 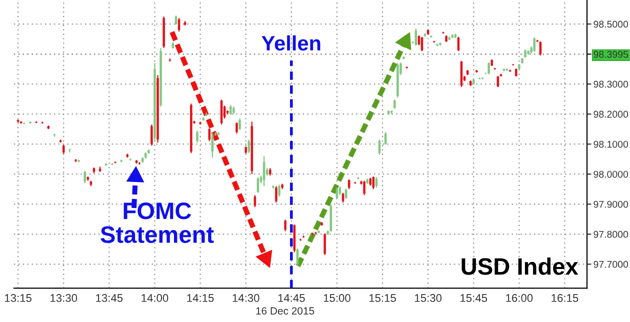 I want to click on x-tick-label: 15:30, so click(x=428, y=298).